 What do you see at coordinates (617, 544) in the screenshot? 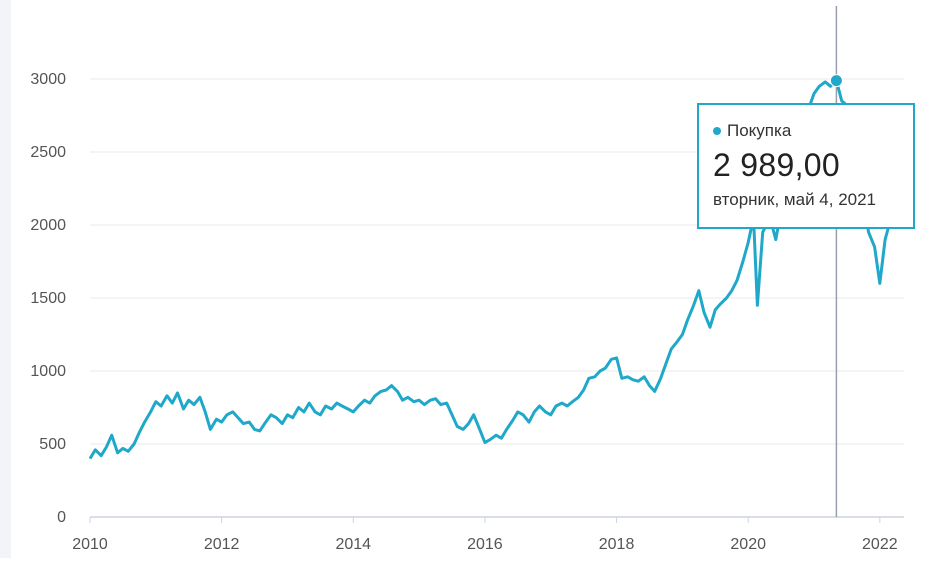
I see `x-tick-label: 2018` at bounding box center [617, 544].